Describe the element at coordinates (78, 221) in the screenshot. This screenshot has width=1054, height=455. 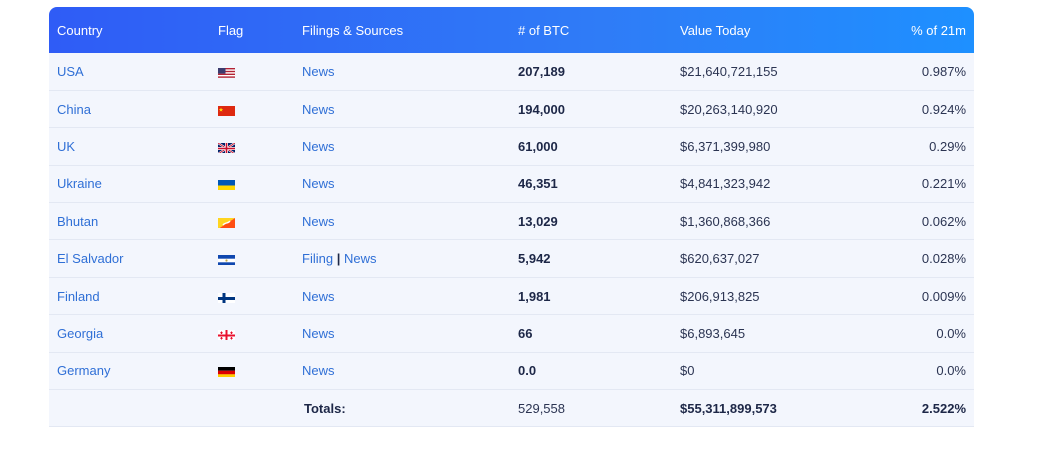
I see `country-name: Bhutan` at that location.